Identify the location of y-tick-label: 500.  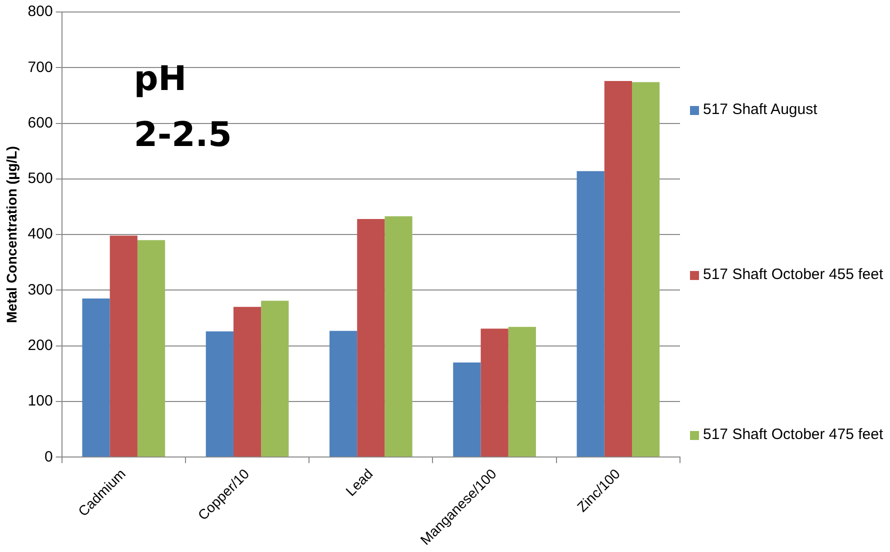
(40, 179).